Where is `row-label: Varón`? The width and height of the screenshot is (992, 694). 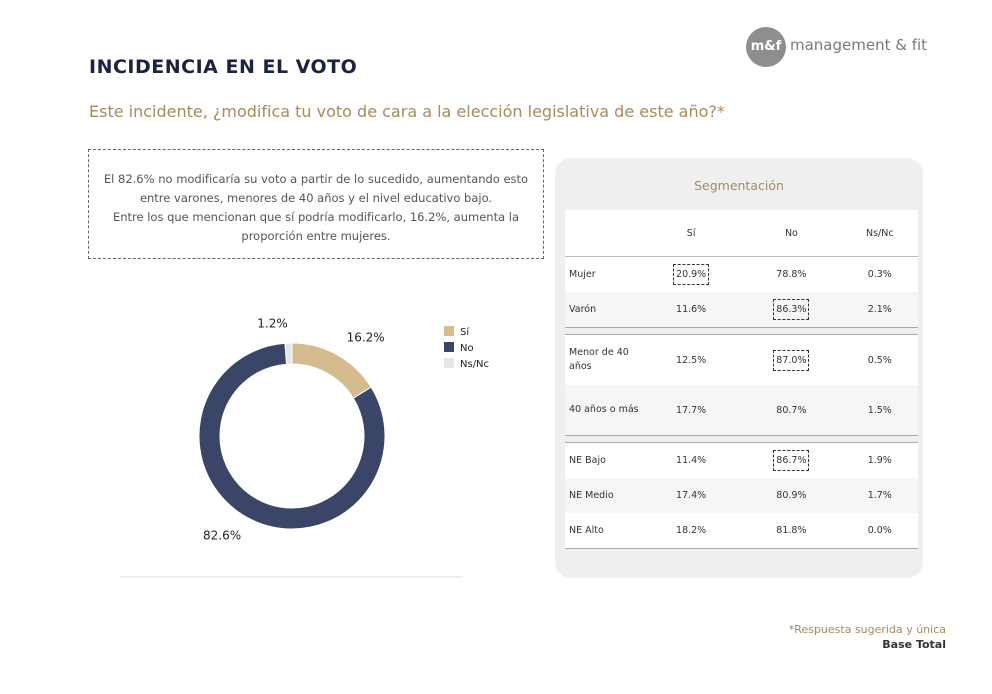
row-label: Varón is located at coordinates (603, 310).